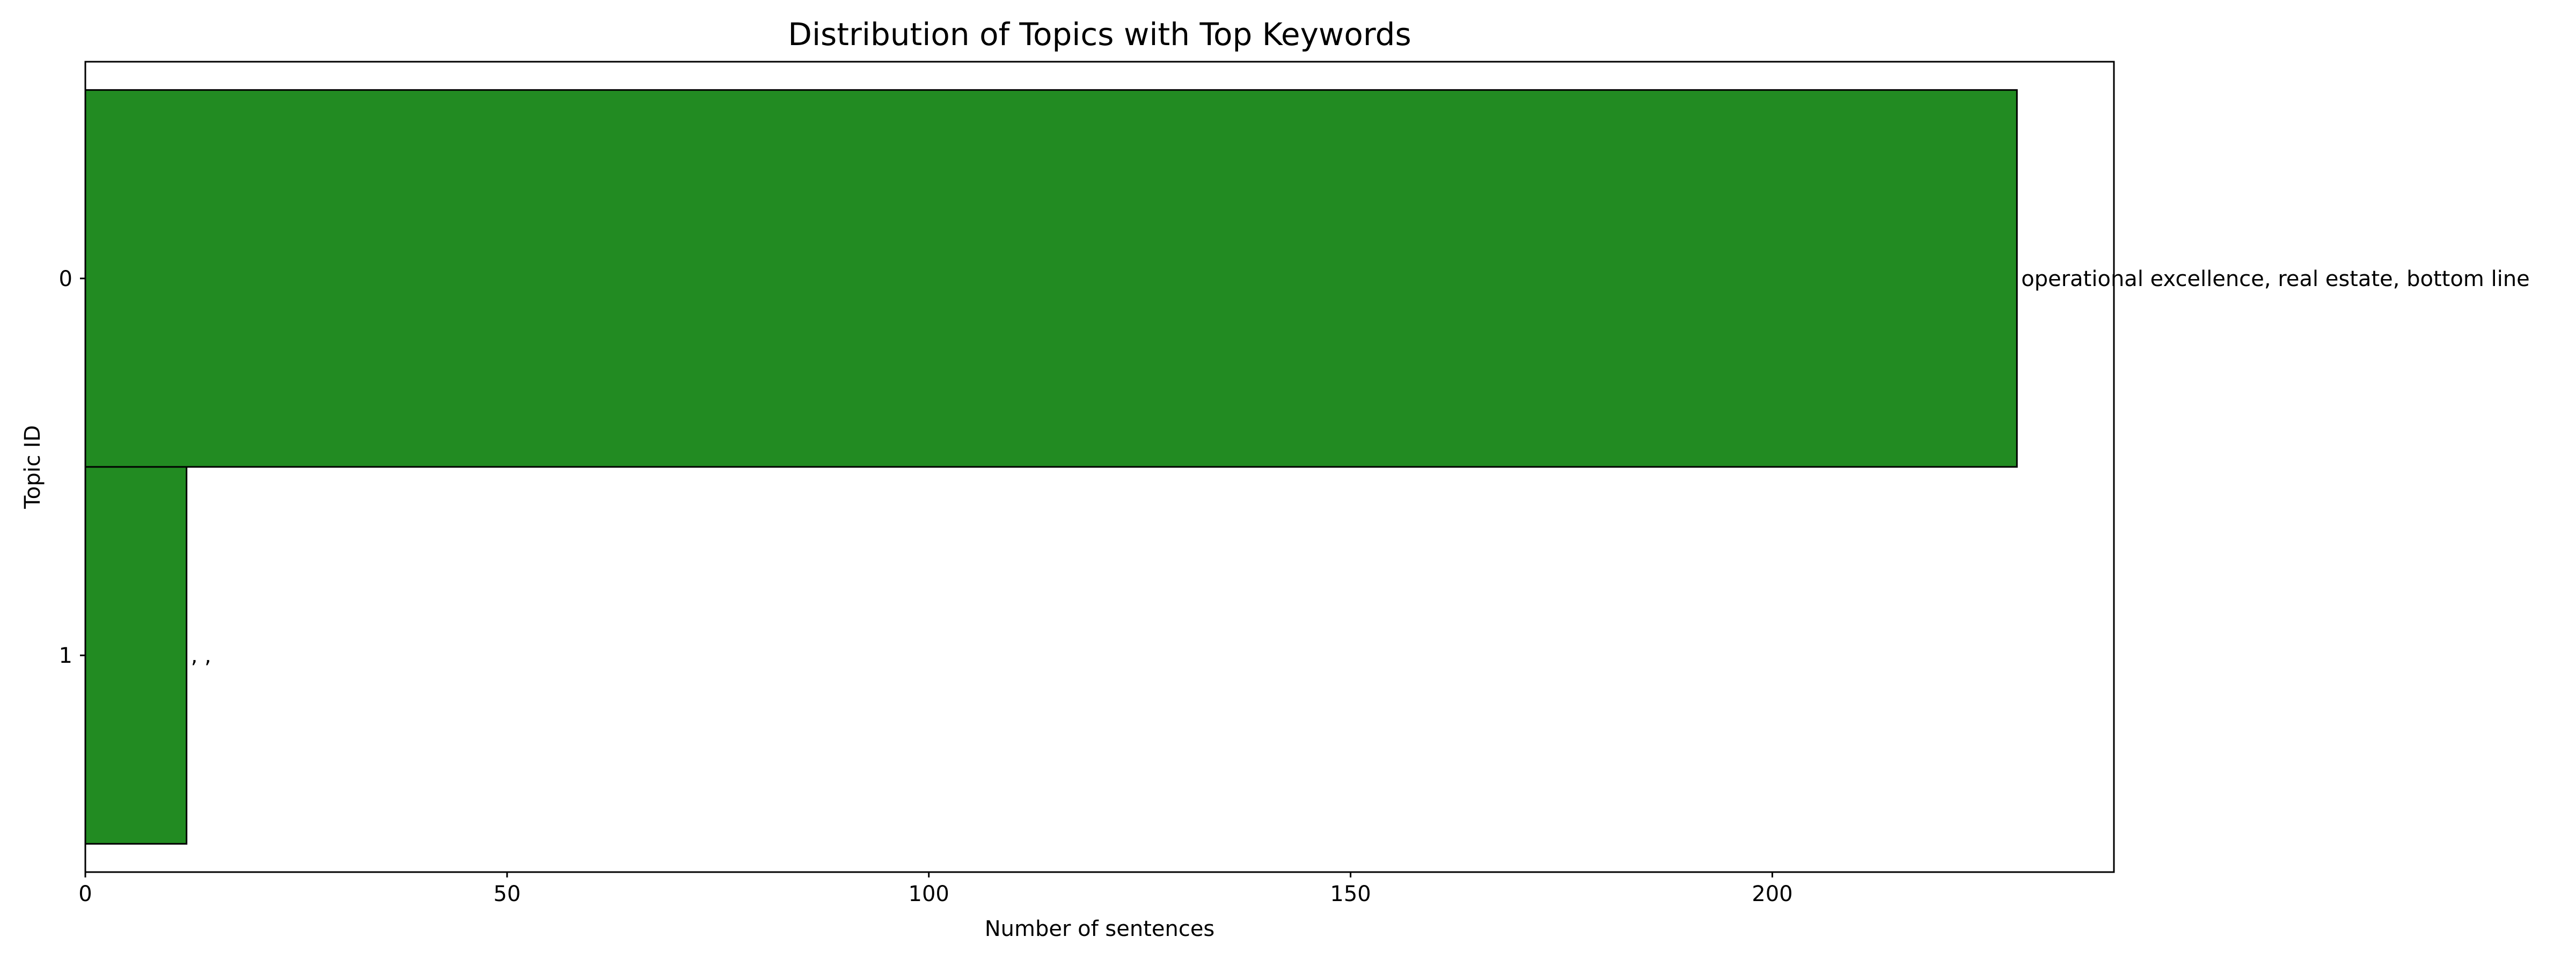 This screenshot has height=966, width=2576. I want to click on chart-title: Distribution of Topics with Top Keywords, so click(1099, 34).